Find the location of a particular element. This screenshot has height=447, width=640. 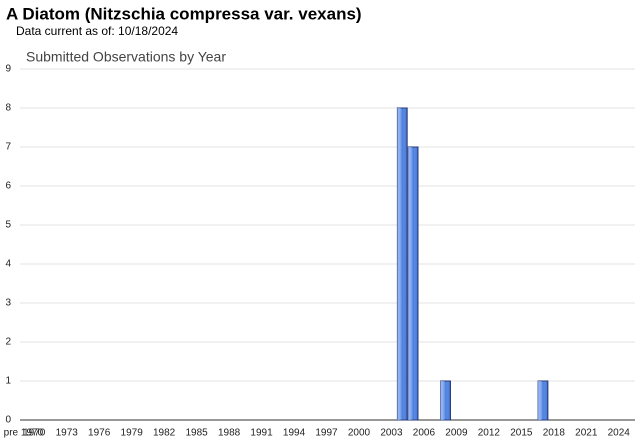

y-tick-label: 6 is located at coordinates (8, 186).